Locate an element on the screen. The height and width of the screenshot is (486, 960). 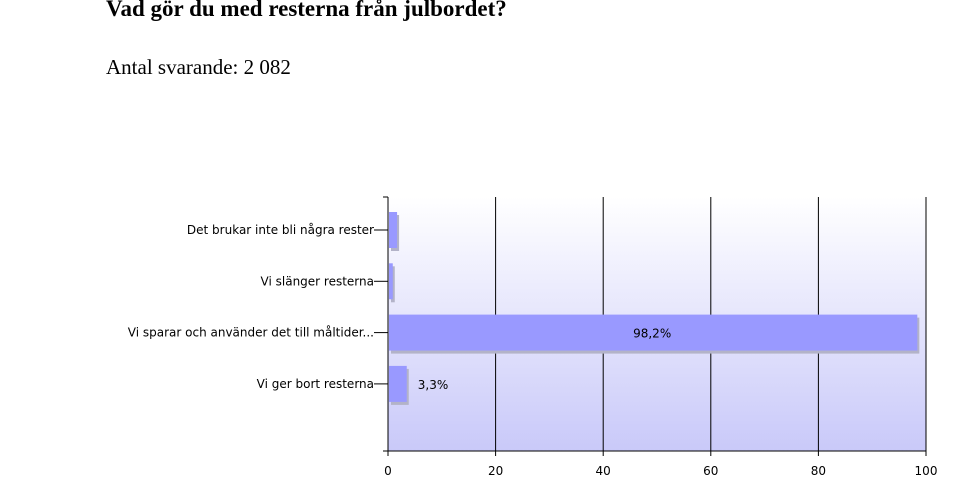
x-tick-label: 100 is located at coordinates (926, 471).